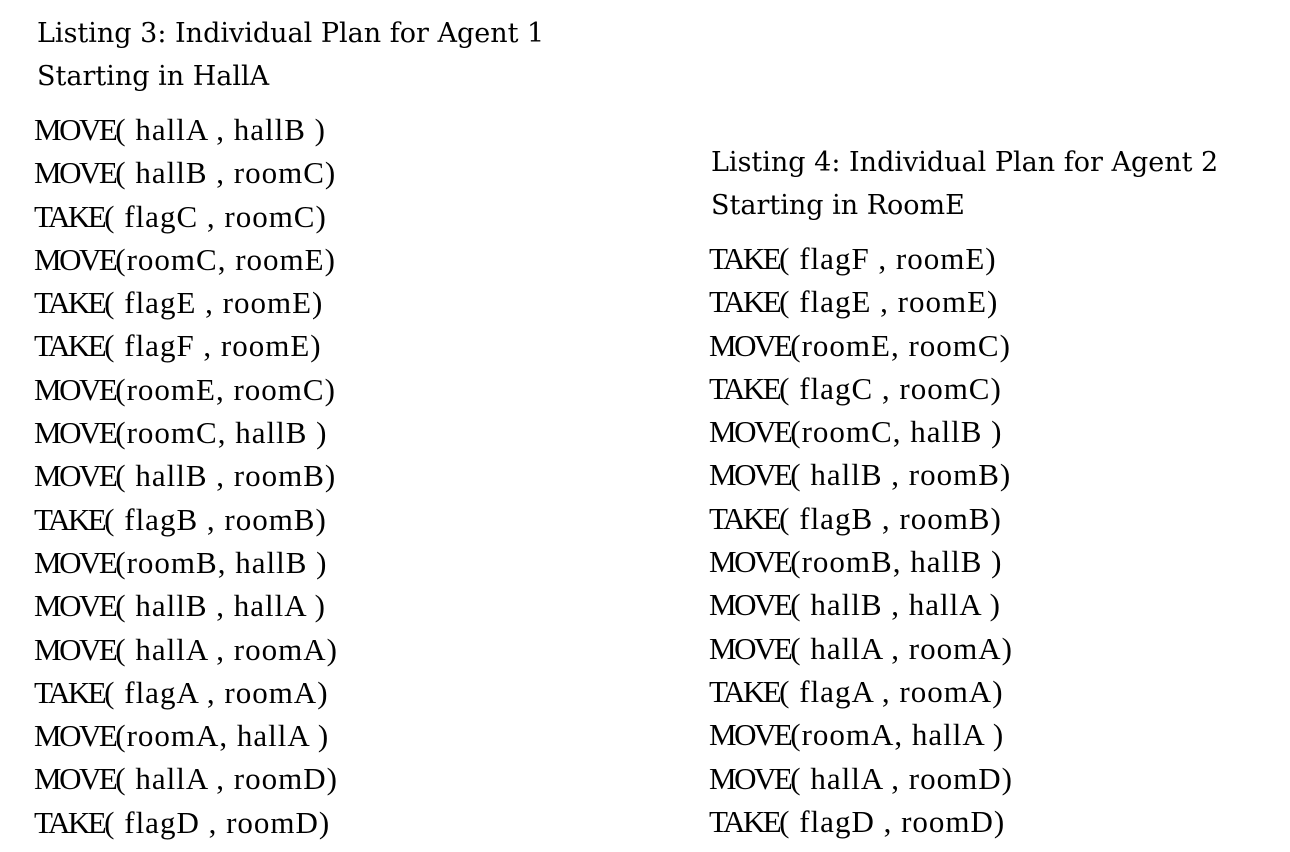  Describe the element at coordinates (180, 129) in the screenshot. I see `plan-step: MOVE( hallA , hallB )` at that location.